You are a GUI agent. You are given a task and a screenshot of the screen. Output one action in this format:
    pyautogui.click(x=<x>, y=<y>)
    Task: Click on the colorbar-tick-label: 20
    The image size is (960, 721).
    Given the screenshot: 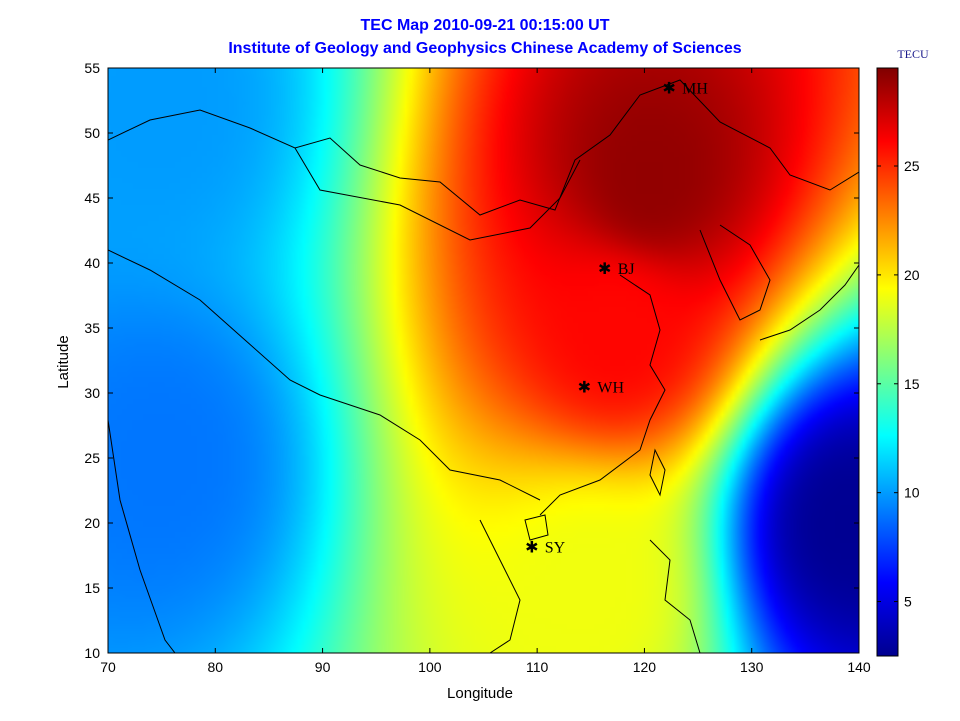 What is the action you would take?
    pyautogui.click(x=912, y=275)
    